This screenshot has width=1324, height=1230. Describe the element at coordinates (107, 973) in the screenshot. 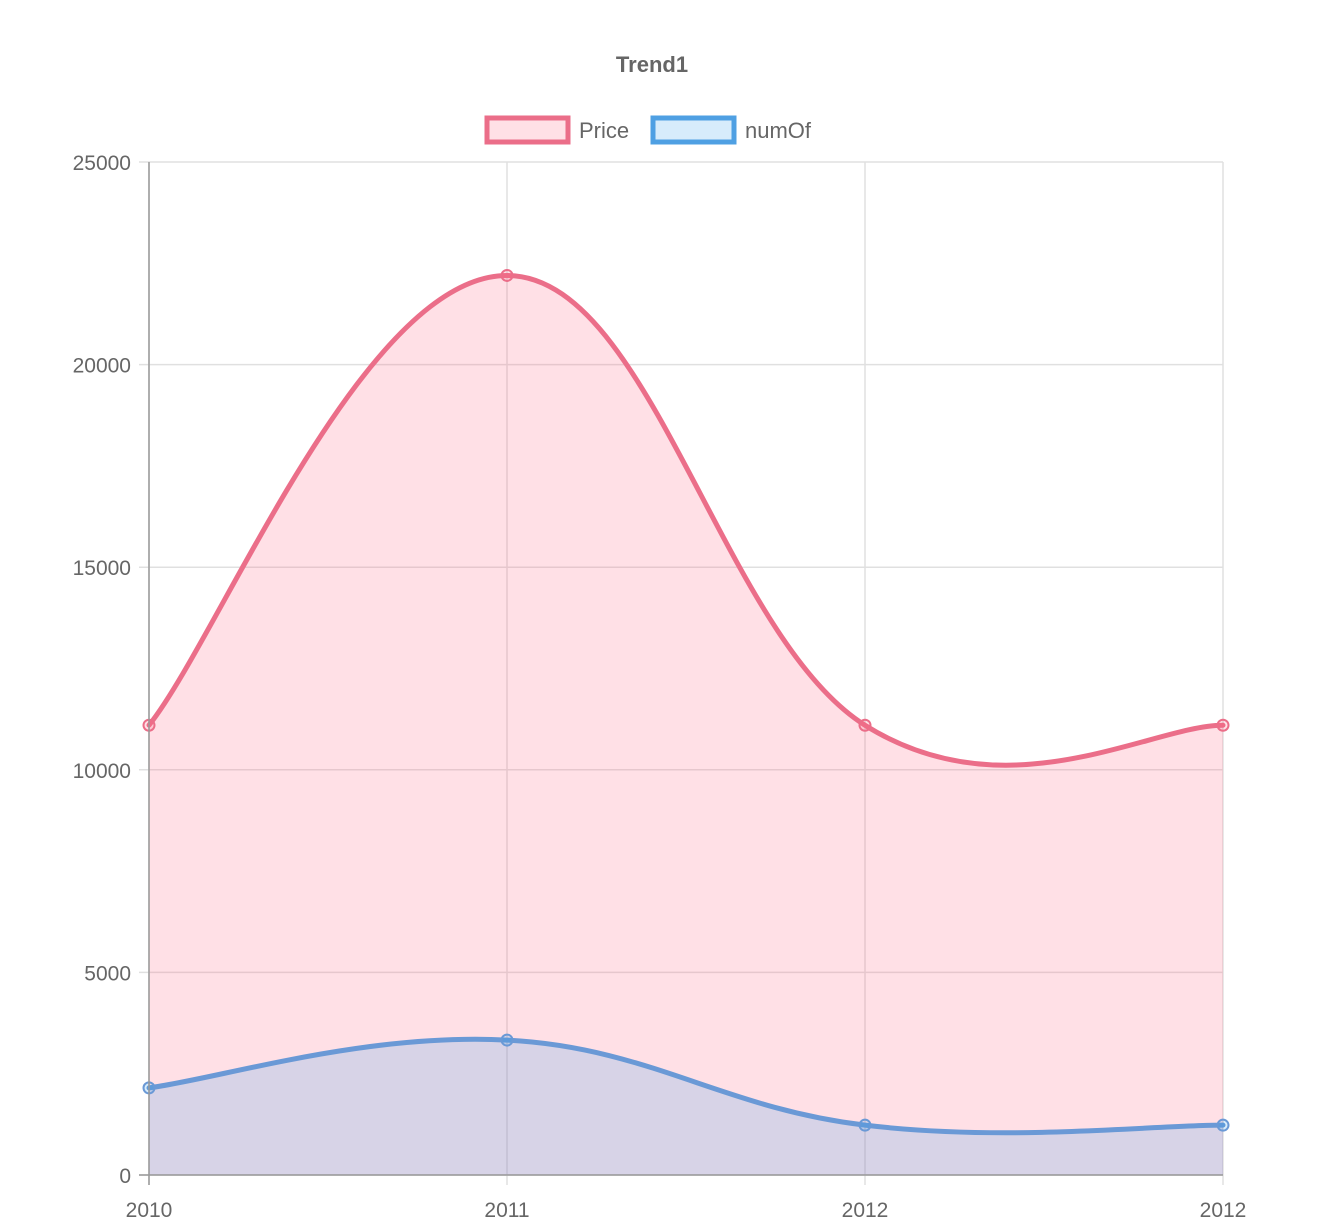

I see `y-tick-label: 5000` at that location.